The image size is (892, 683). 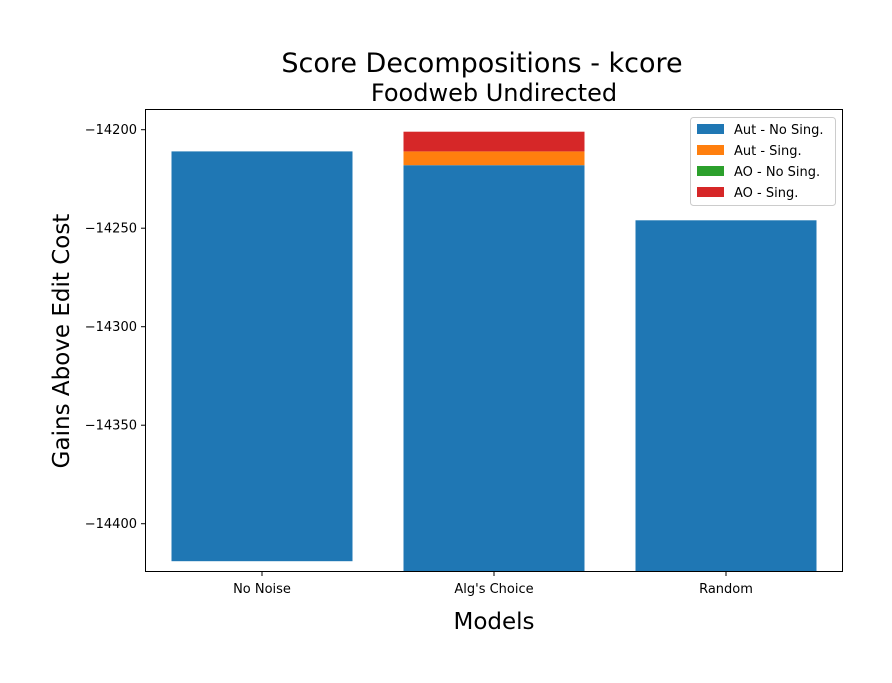 What do you see at coordinates (111, 327) in the screenshot?
I see `y-tick-label: −14300` at bounding box center [111, 327].